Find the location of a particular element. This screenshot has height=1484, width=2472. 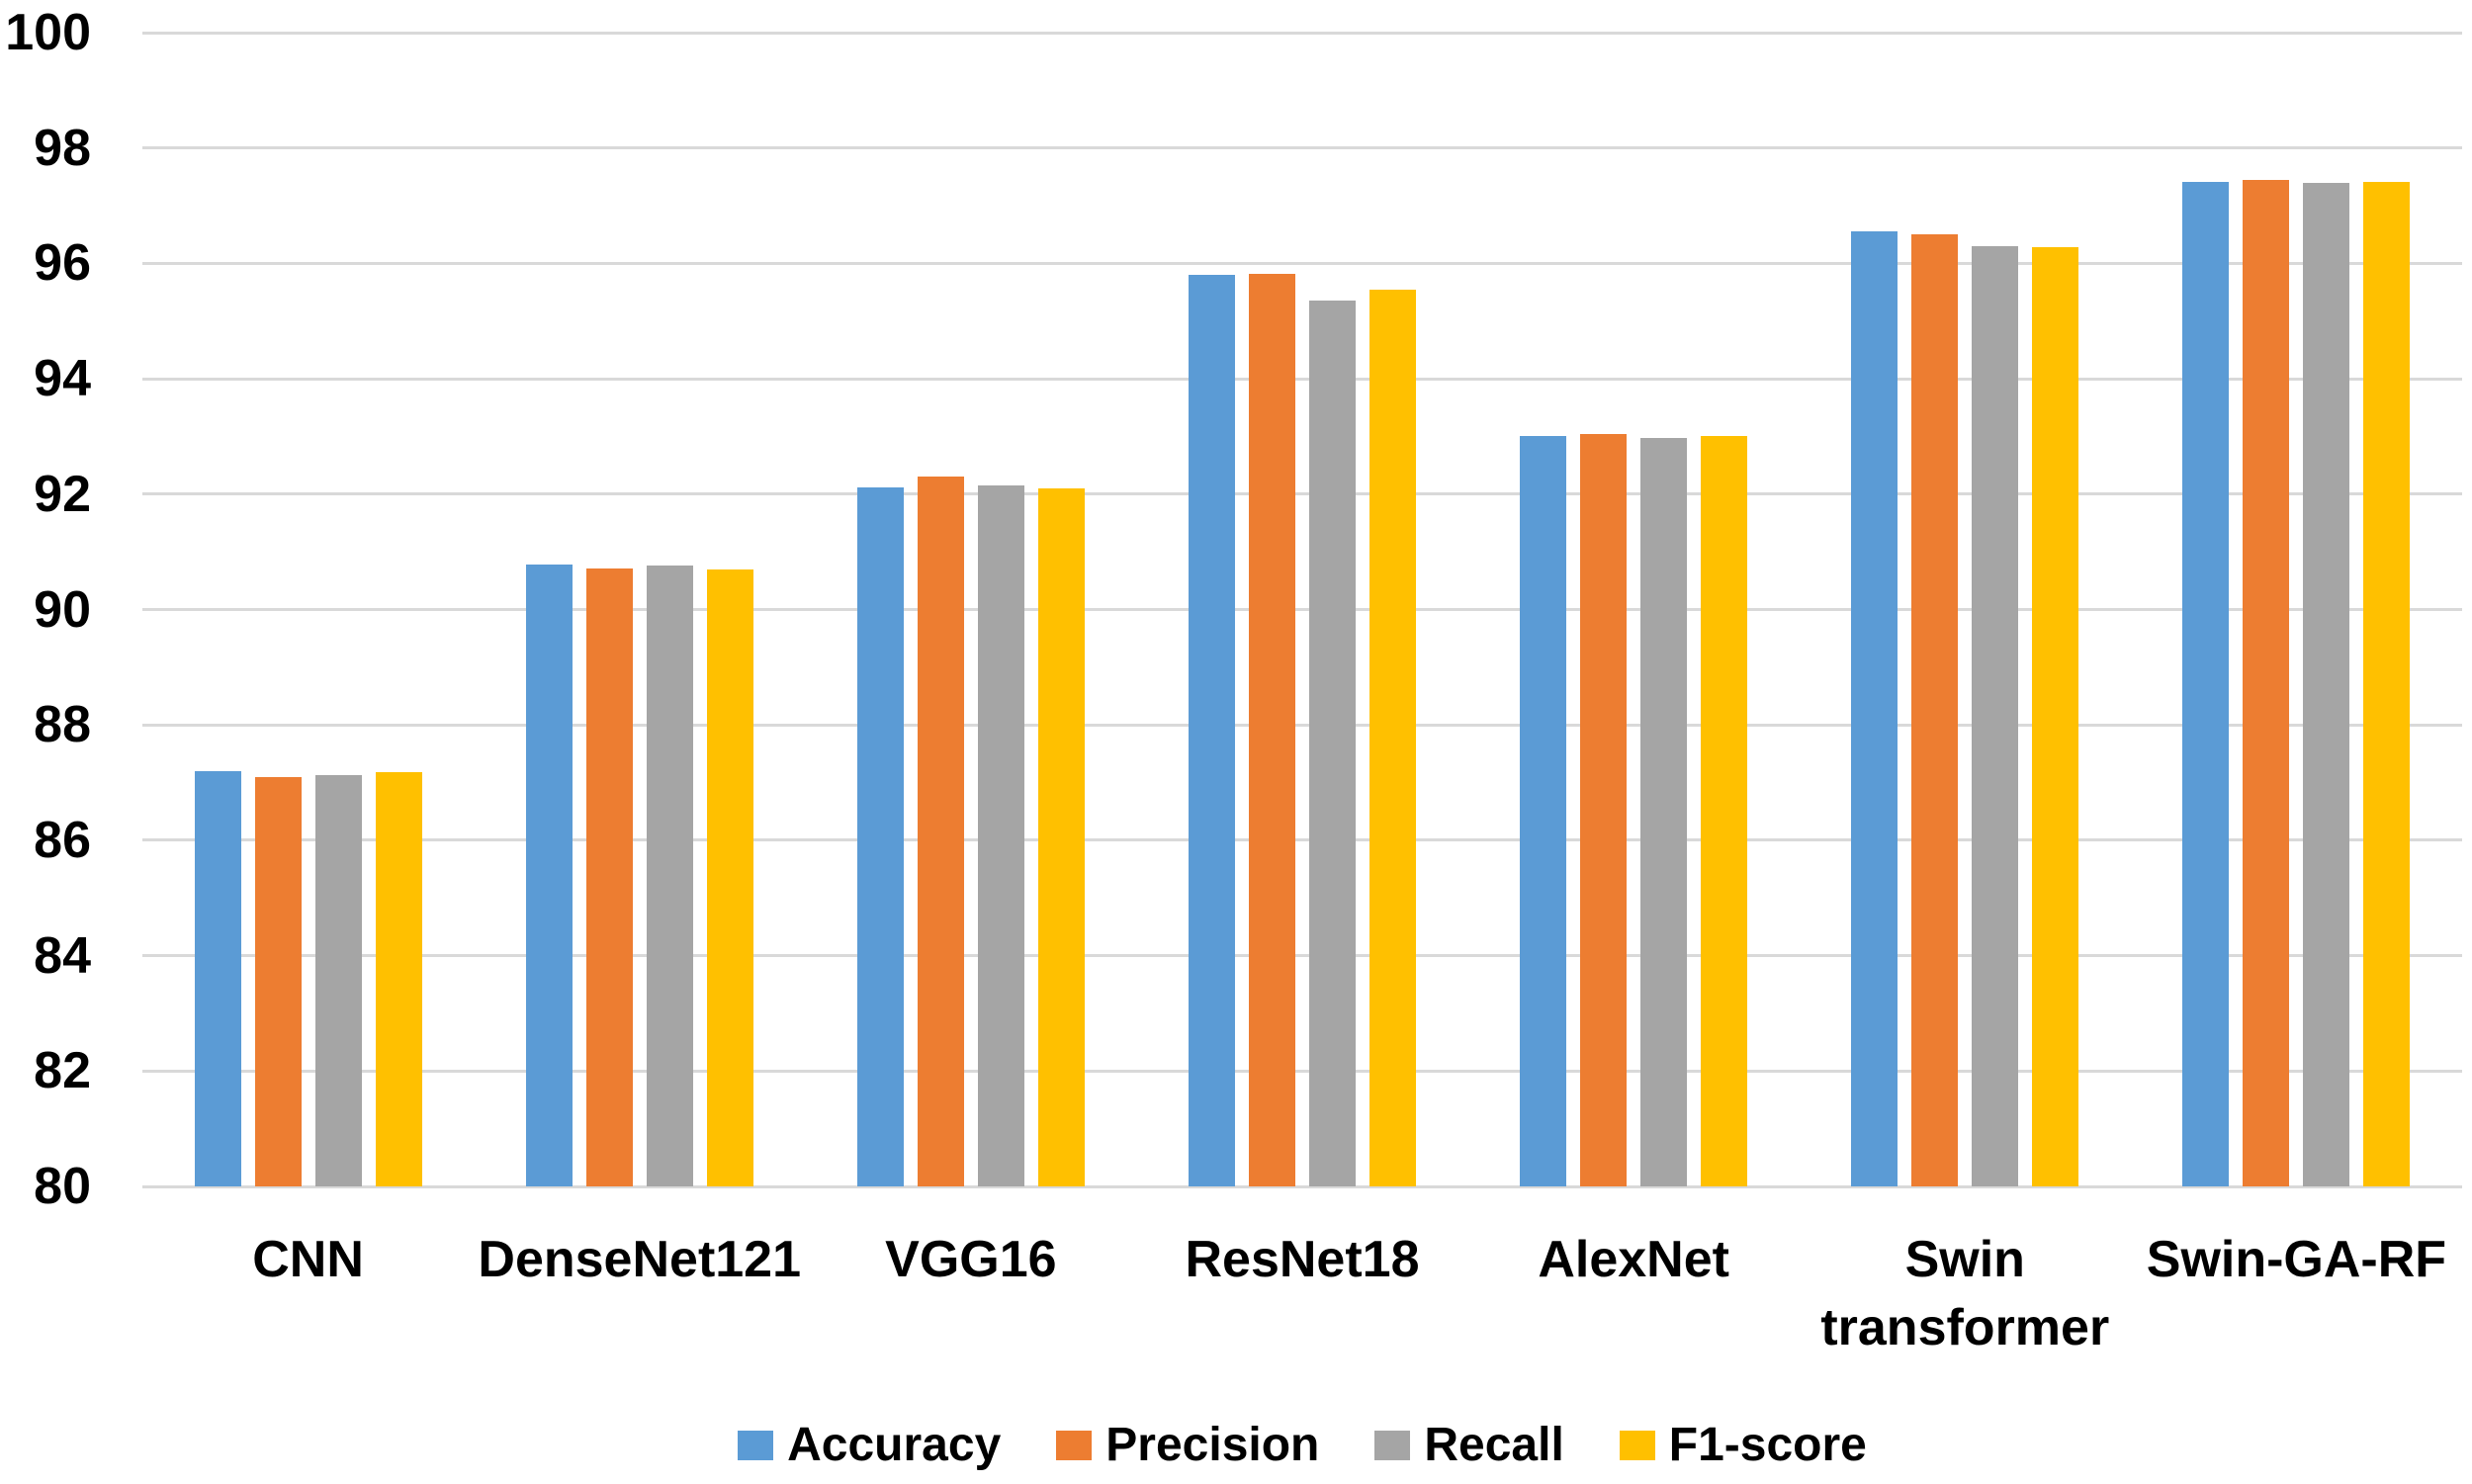

legend-swatch-accuracy is located at coordinates (756, 1445).